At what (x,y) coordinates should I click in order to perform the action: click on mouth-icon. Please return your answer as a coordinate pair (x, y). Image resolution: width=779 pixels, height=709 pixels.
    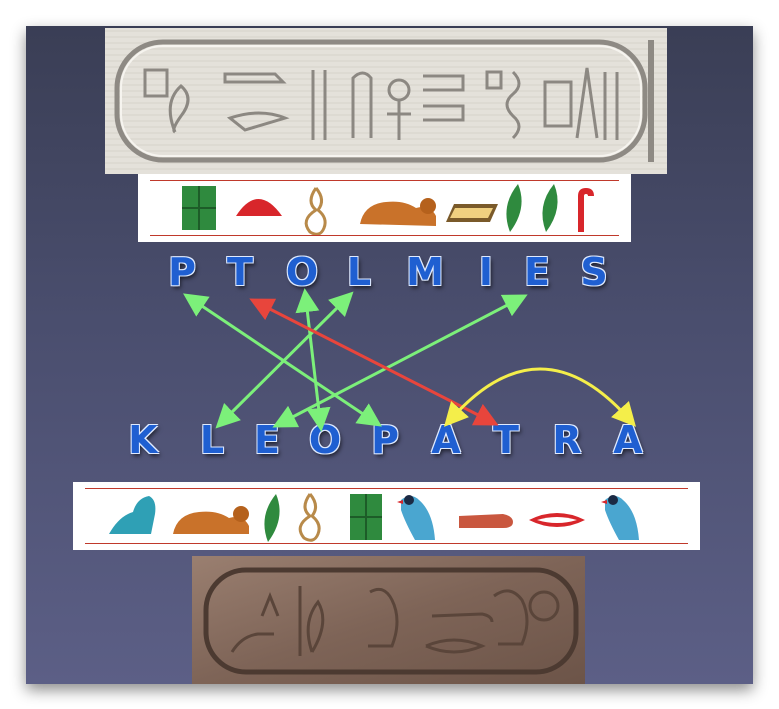
    Looking at the image, I should click on (557, 520).